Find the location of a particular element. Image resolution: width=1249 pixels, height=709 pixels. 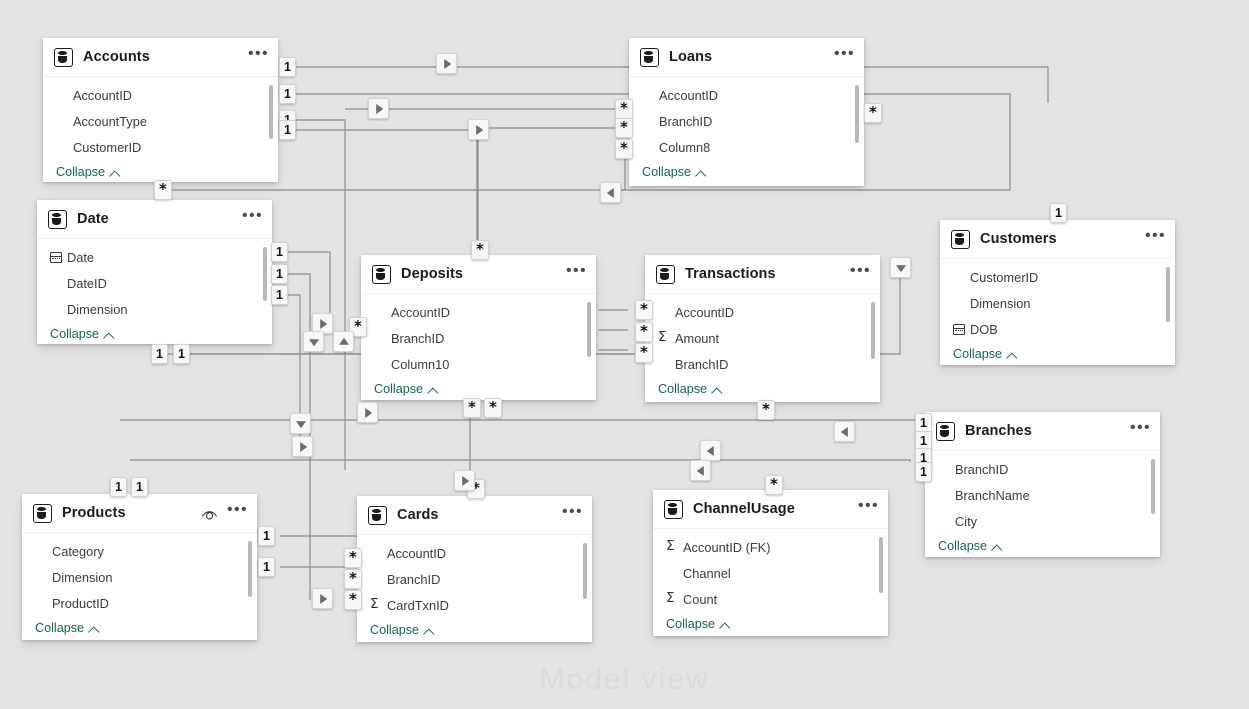

table-header: Accounts ••• is located at coordinates (160, 57).